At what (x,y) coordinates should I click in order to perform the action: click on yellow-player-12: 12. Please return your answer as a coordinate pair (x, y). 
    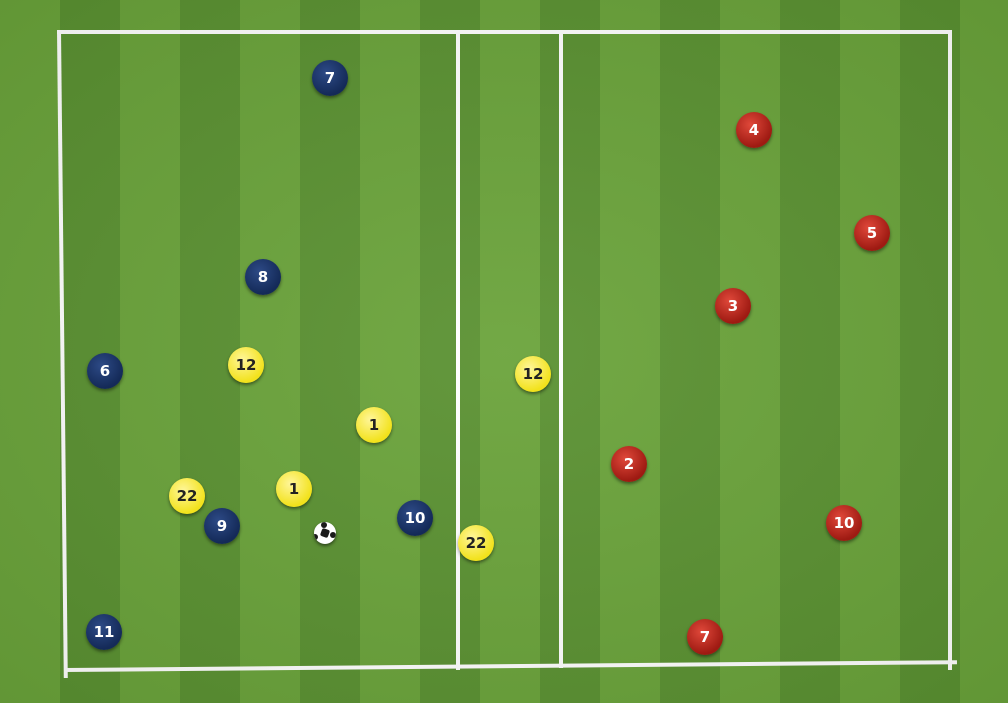
    Looking at the image, I should click on (246, 365).